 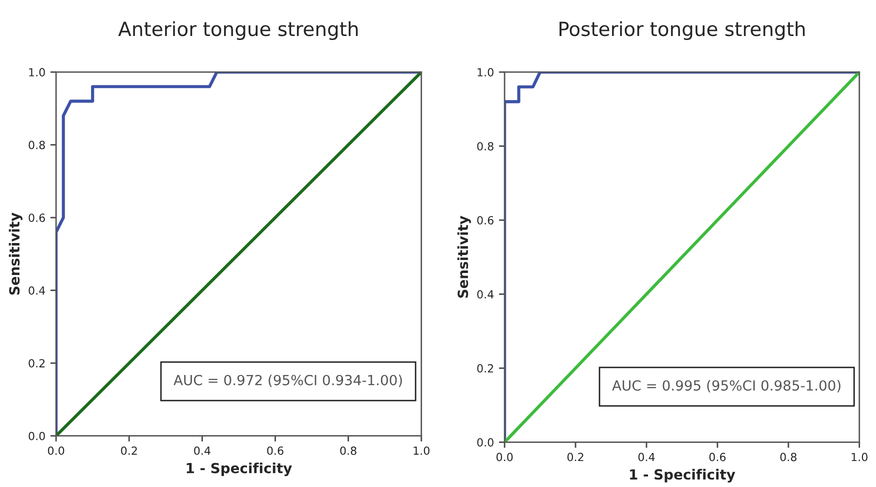 I want to click on annotation: AUC = 0.972 (95%CI 0.934-1.00), so click(x=288, y=380).